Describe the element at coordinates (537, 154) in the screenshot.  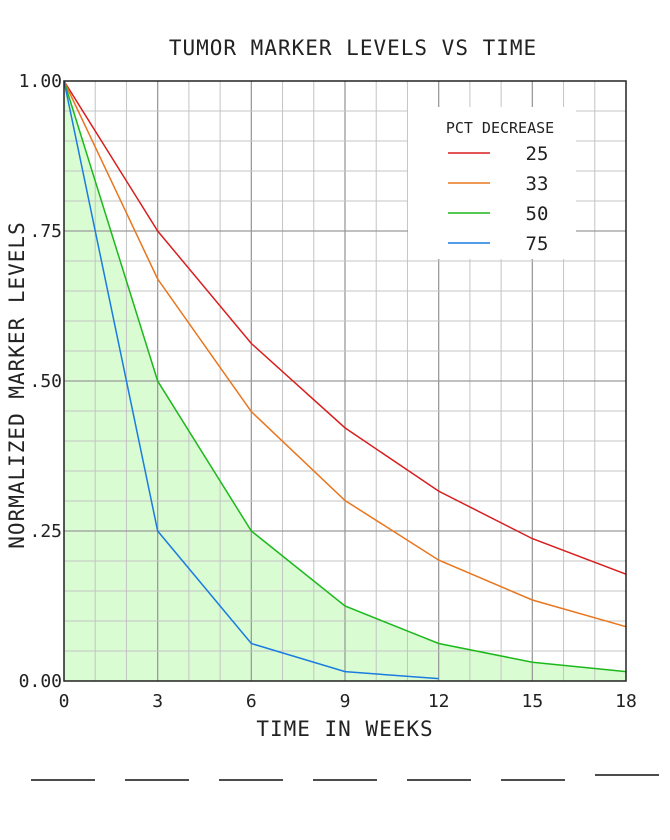
I see `legend-label-25: 25` at that location.